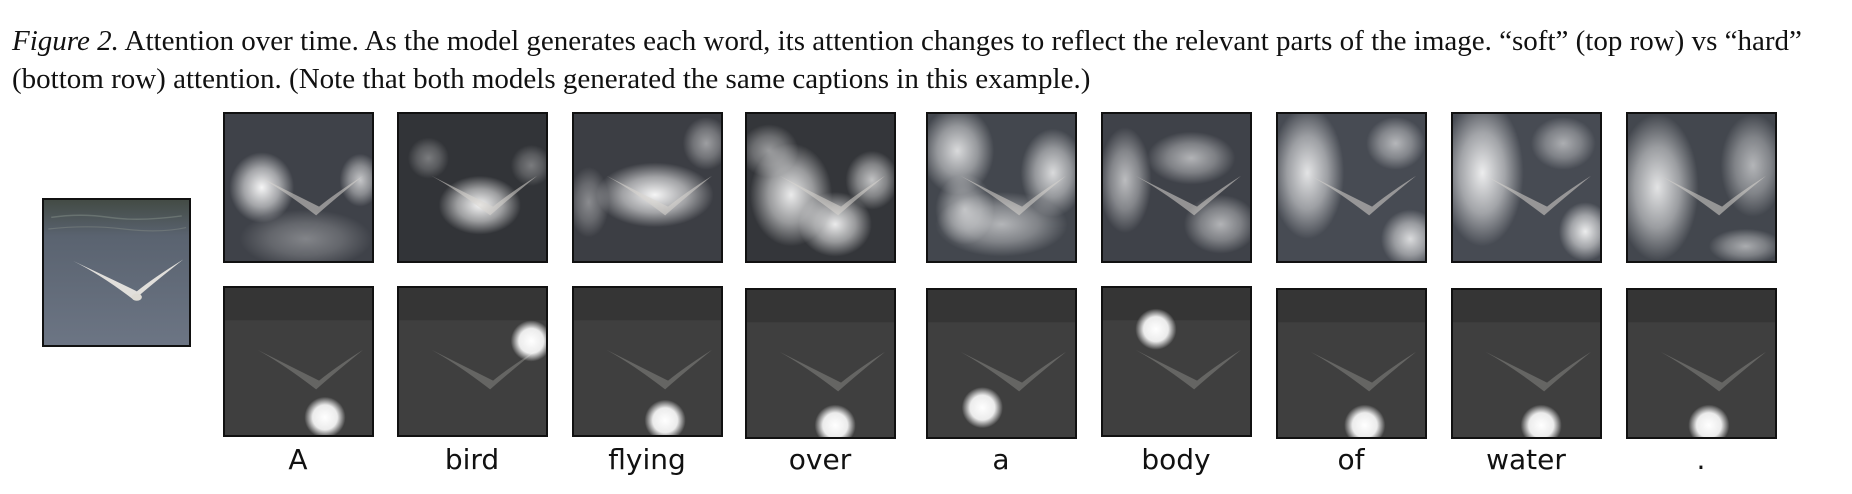  I want to click on word-label-3: flying, so click(647, 459).